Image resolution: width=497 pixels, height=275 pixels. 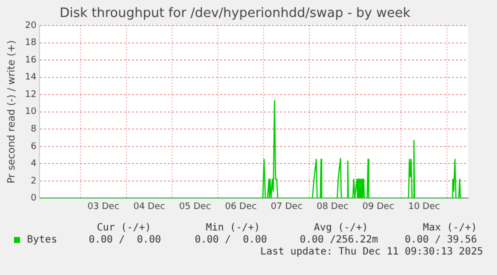 I want to click on text: Max (-/+), so click(x=449, y=228).